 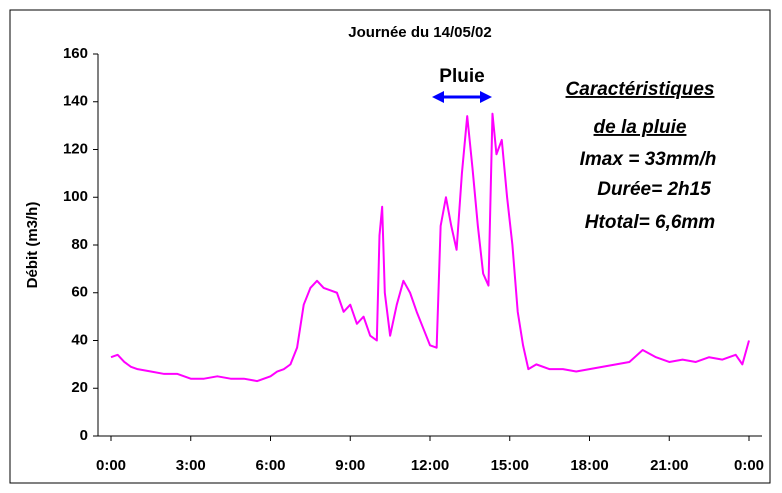 What do you see at coordinates (650, 222) in the screenshot?
I see `annotation: Htotal= 6,6mm` at bounding box center [650, 222].